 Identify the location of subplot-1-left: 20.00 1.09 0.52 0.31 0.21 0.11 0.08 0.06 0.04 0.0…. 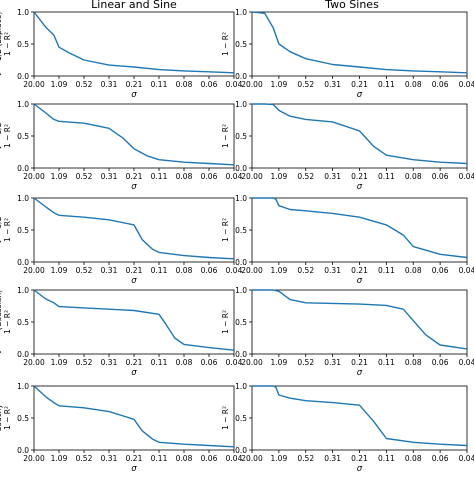
(121, 54).